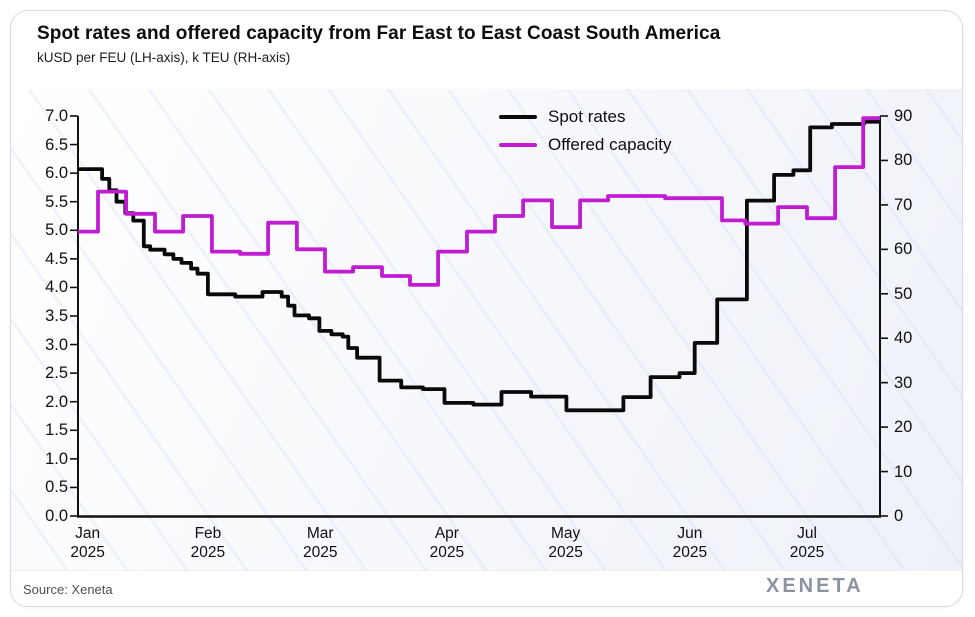 This screenshot has width=975, height=617. I want to click on left-axis-tick-label: 1.0, so click(56, 458).